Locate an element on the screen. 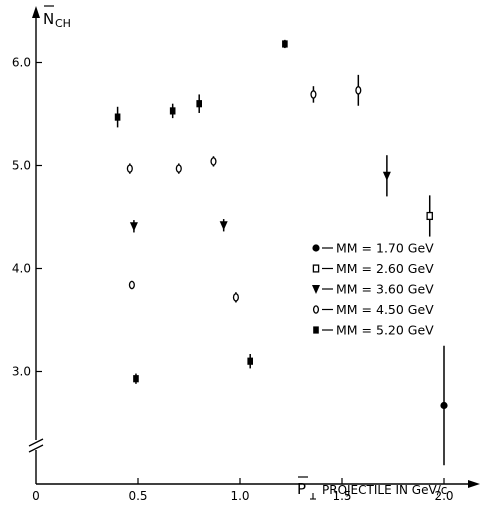 The height and width of the screenshot is (507, 485). legend-label: MM = 1.70 GeV is located at coordinates (385, 248).